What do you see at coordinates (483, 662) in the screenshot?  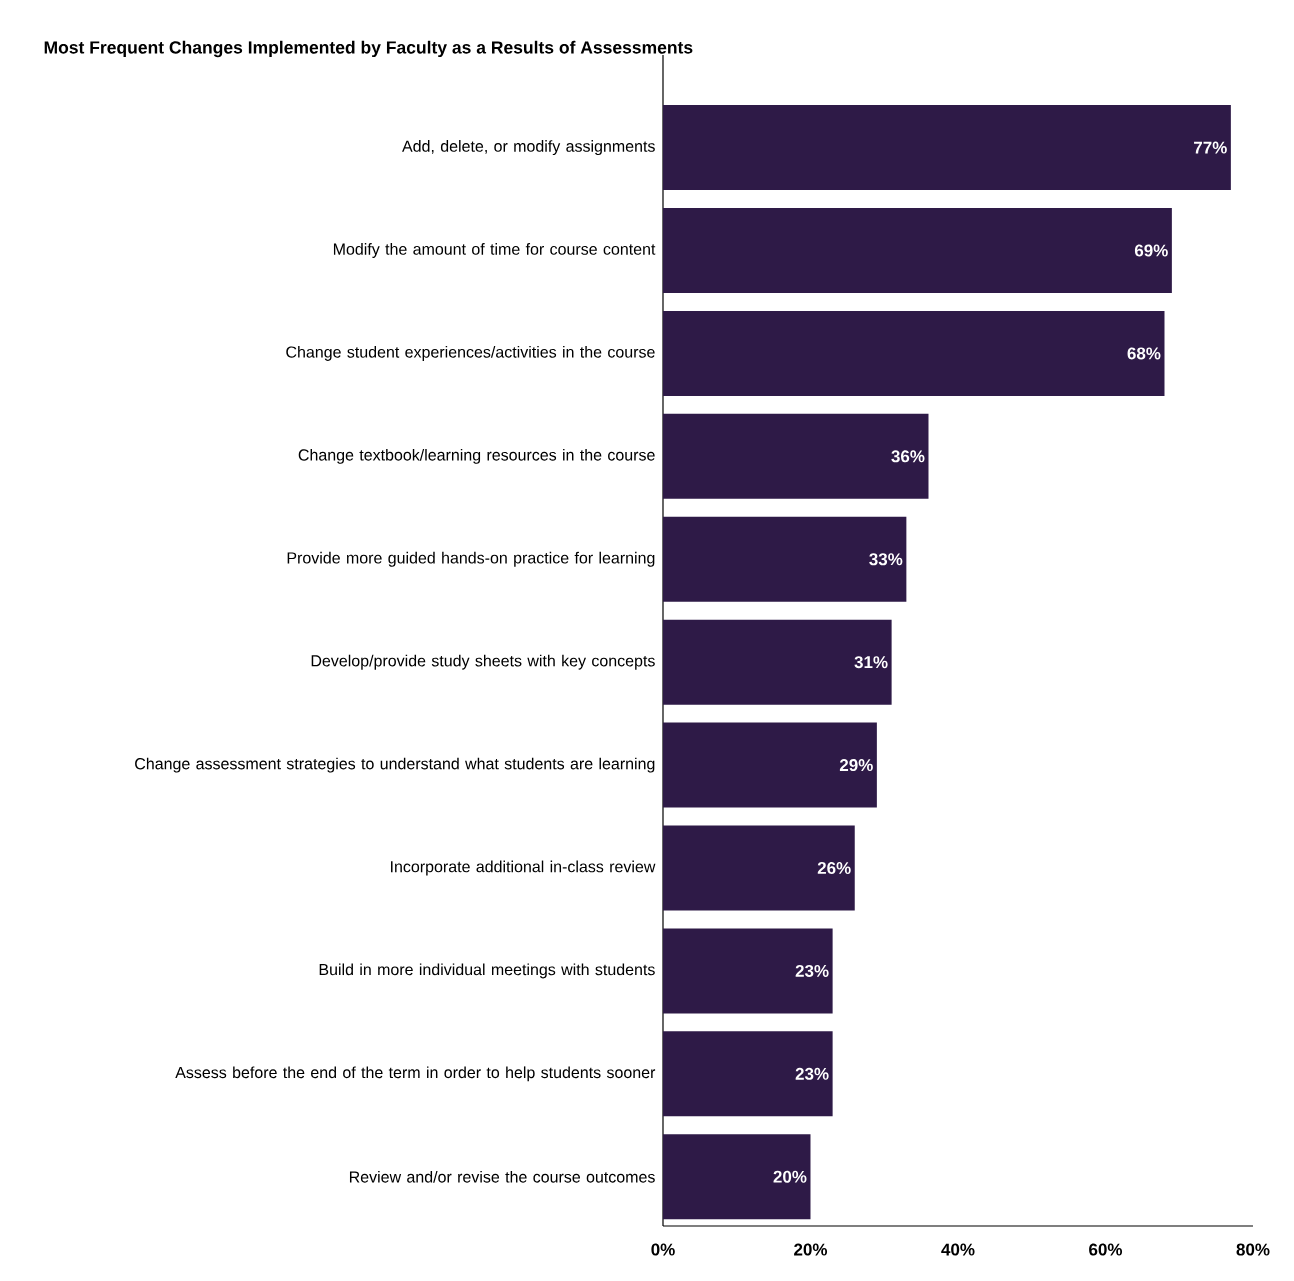 I see `y-tick-label: Develop/provide study sheets with key concepts` at bounding box center [483, 662].